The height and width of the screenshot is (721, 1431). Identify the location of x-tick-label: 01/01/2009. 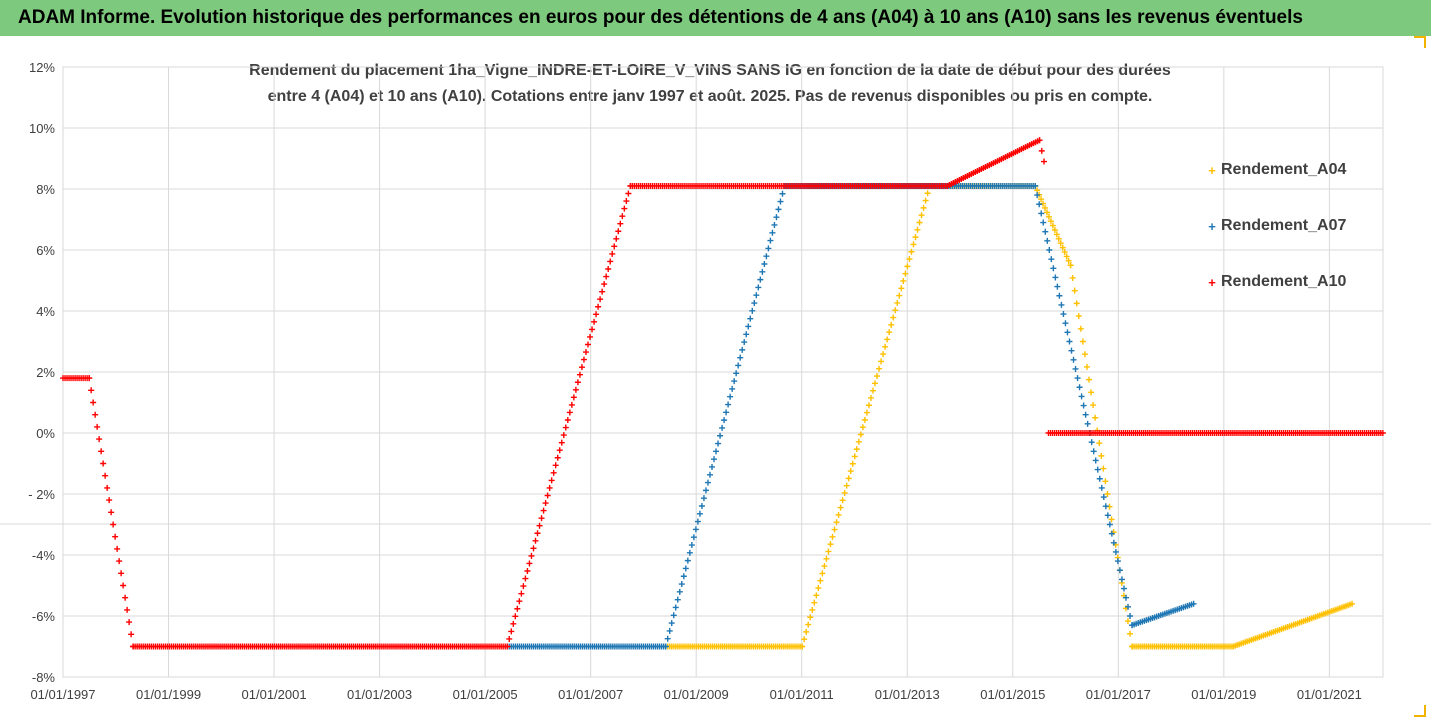
(696, 694).